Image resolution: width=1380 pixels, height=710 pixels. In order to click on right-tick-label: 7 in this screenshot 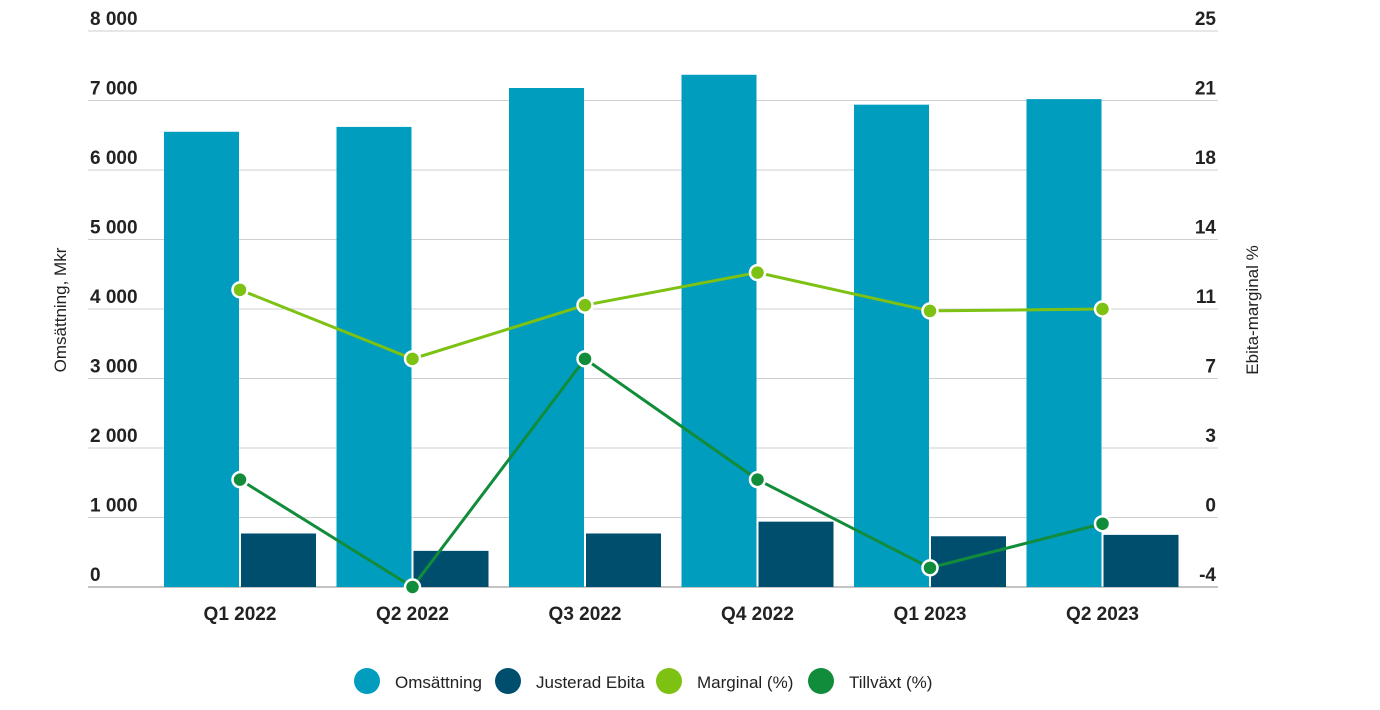, I will do `click(1210, 367)`.